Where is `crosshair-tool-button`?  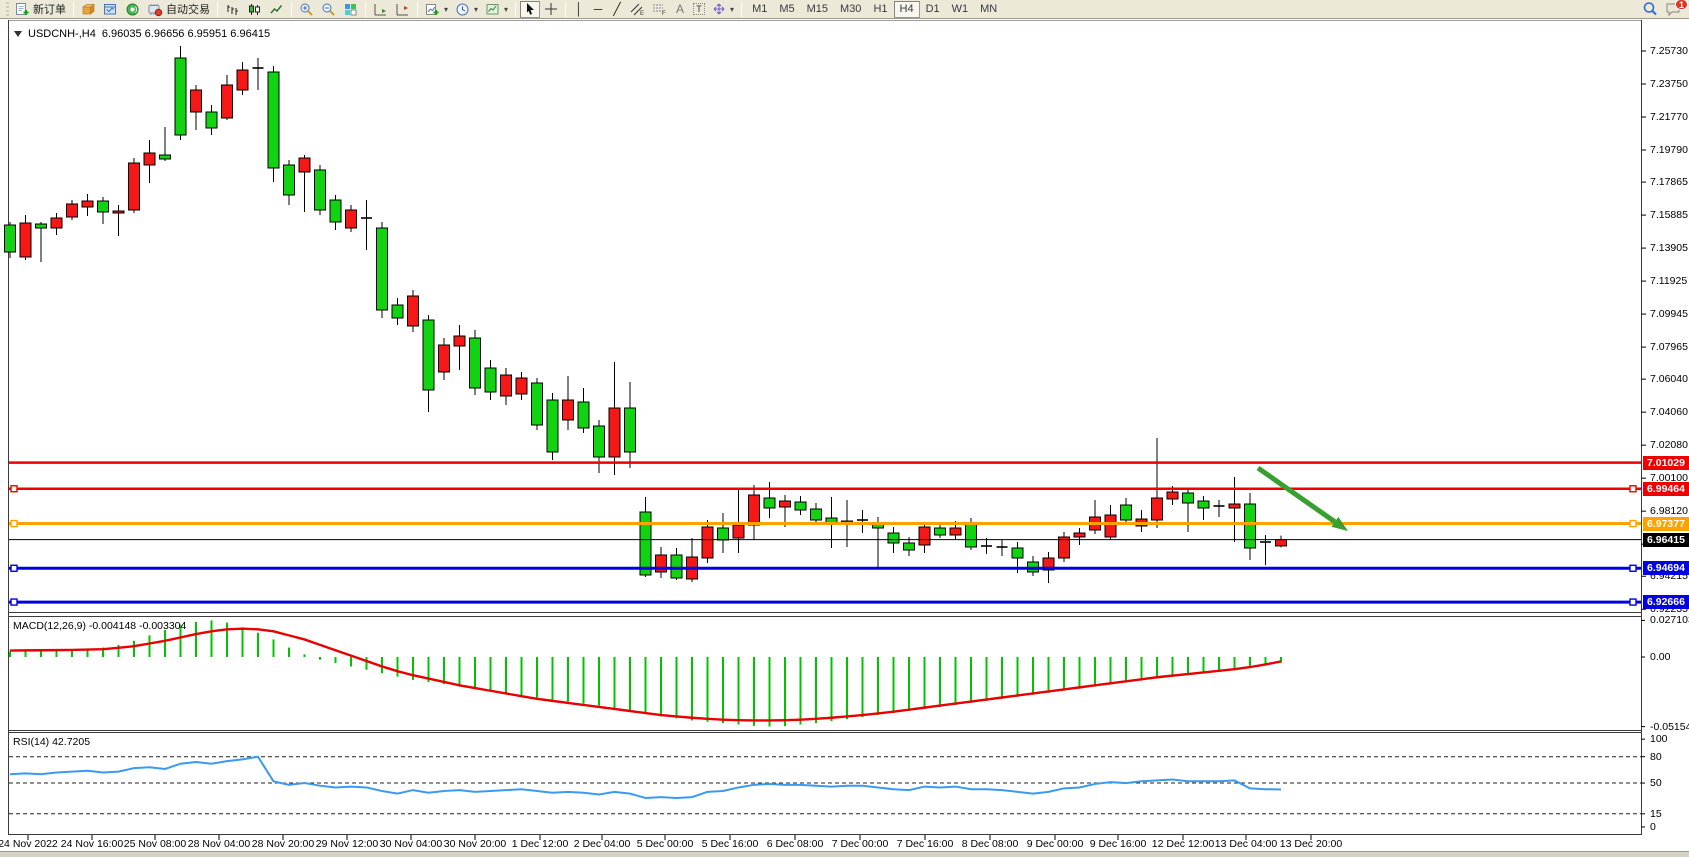 crosshair-tool-button is located at coordinates (551, 9).